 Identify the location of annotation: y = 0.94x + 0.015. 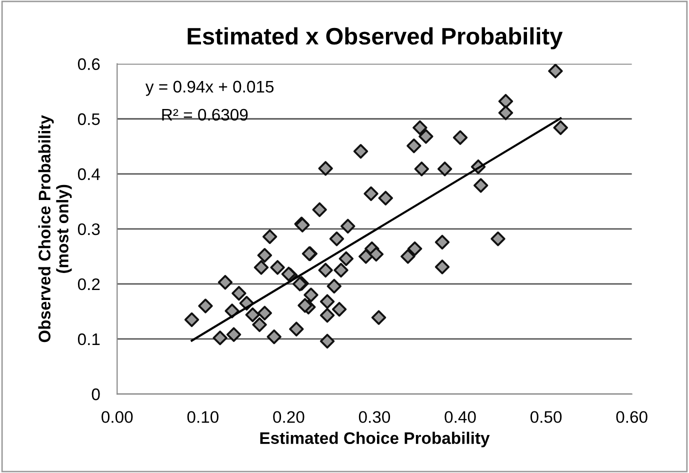
(209, 88).